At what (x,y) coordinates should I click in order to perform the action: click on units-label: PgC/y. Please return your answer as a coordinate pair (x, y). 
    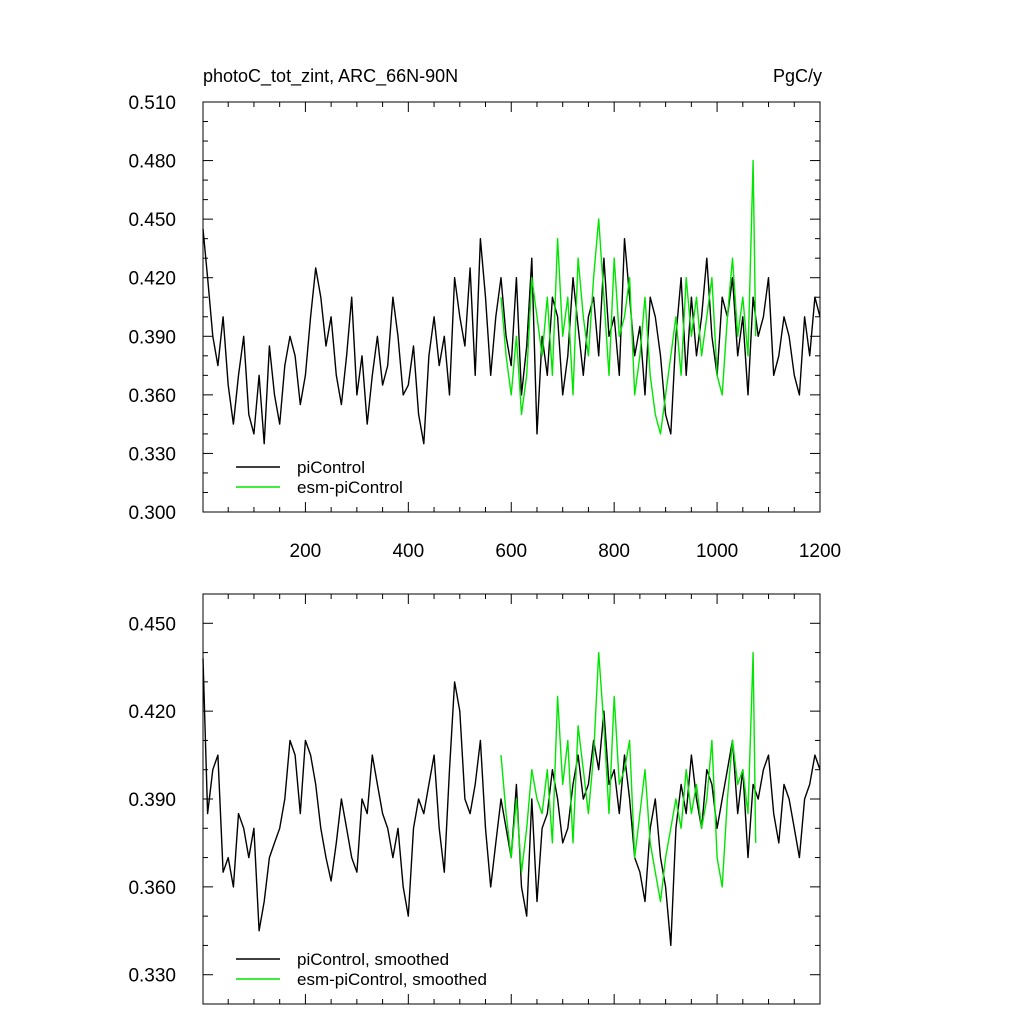
    Looking at the image, I should click on (797, 76).